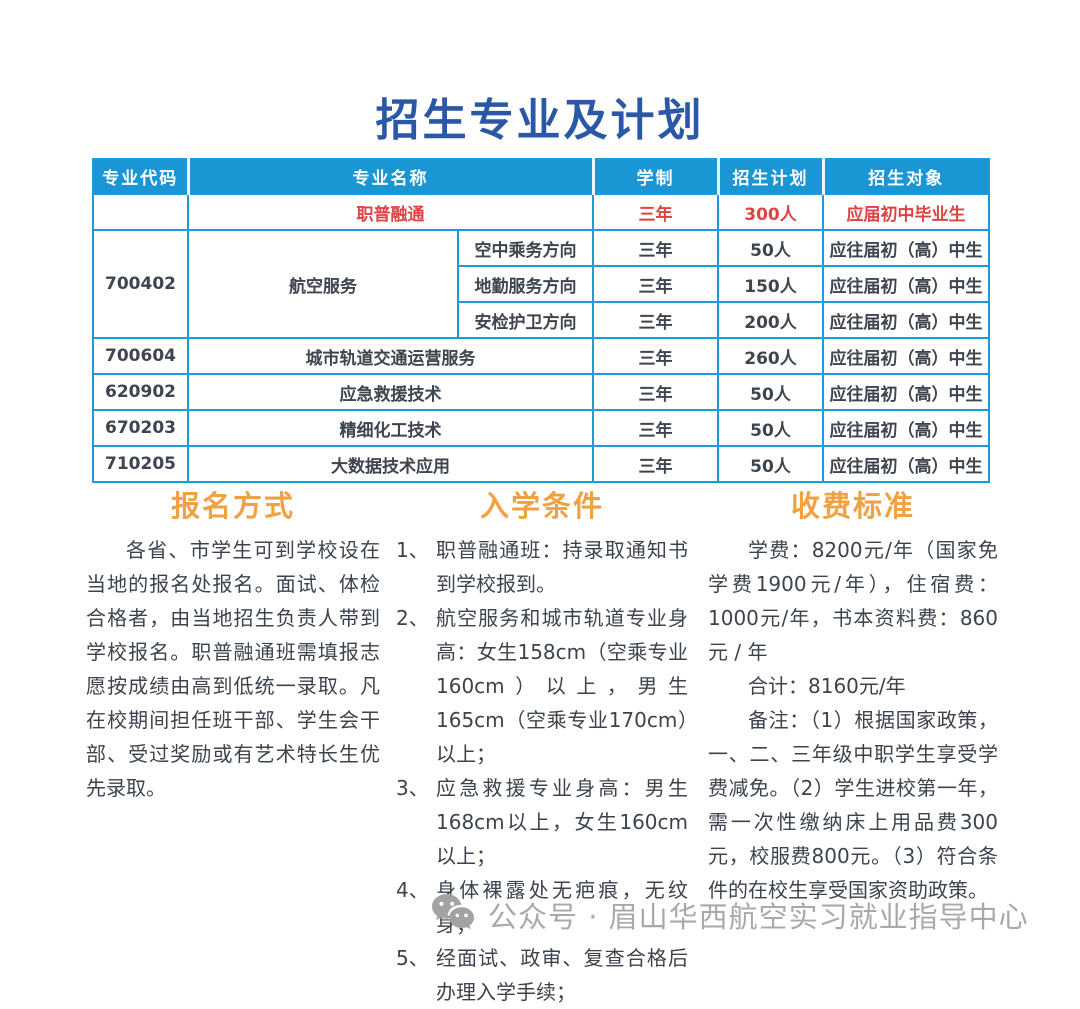 This screenshot has height=1009, width=1080. What do you see at coordinates (827, 686) in the screenshot?
I see `fees-paragraph: 合计：8160元/年` at bounding box center [827, 686].